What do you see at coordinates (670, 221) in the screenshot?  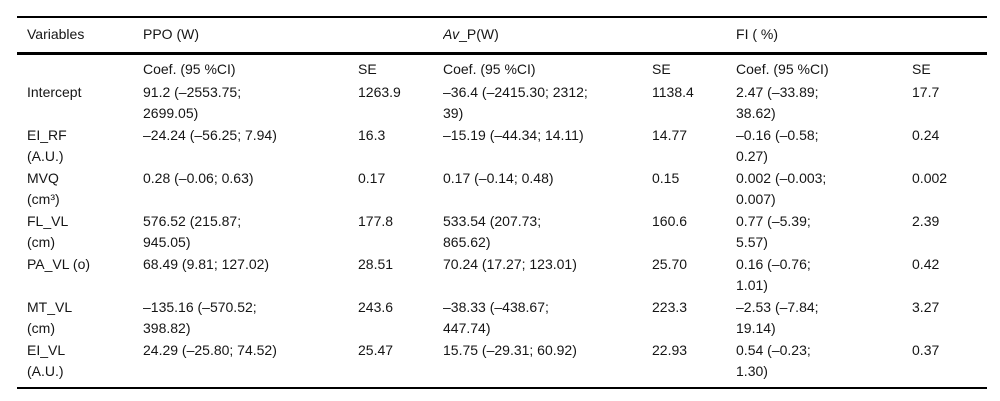 I see `avp-se-cell: 160.6` at bounding box center [670, 221].